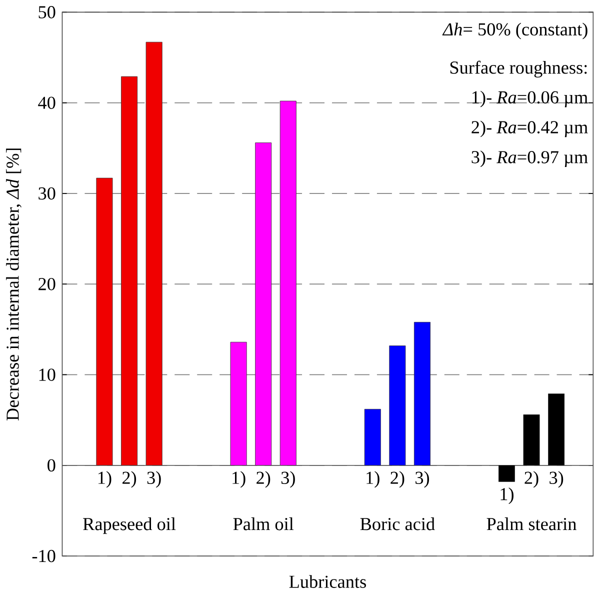  I want to click on y-tick-label: 10, so click(48, 374).